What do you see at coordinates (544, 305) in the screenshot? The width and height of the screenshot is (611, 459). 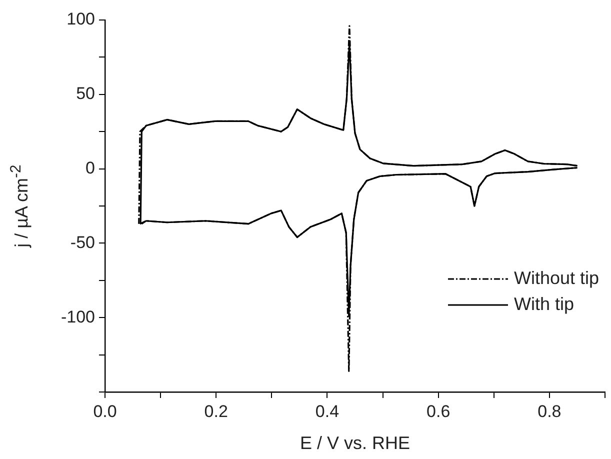 I see `legend-label: With tip` at bounding box center [544, 305].